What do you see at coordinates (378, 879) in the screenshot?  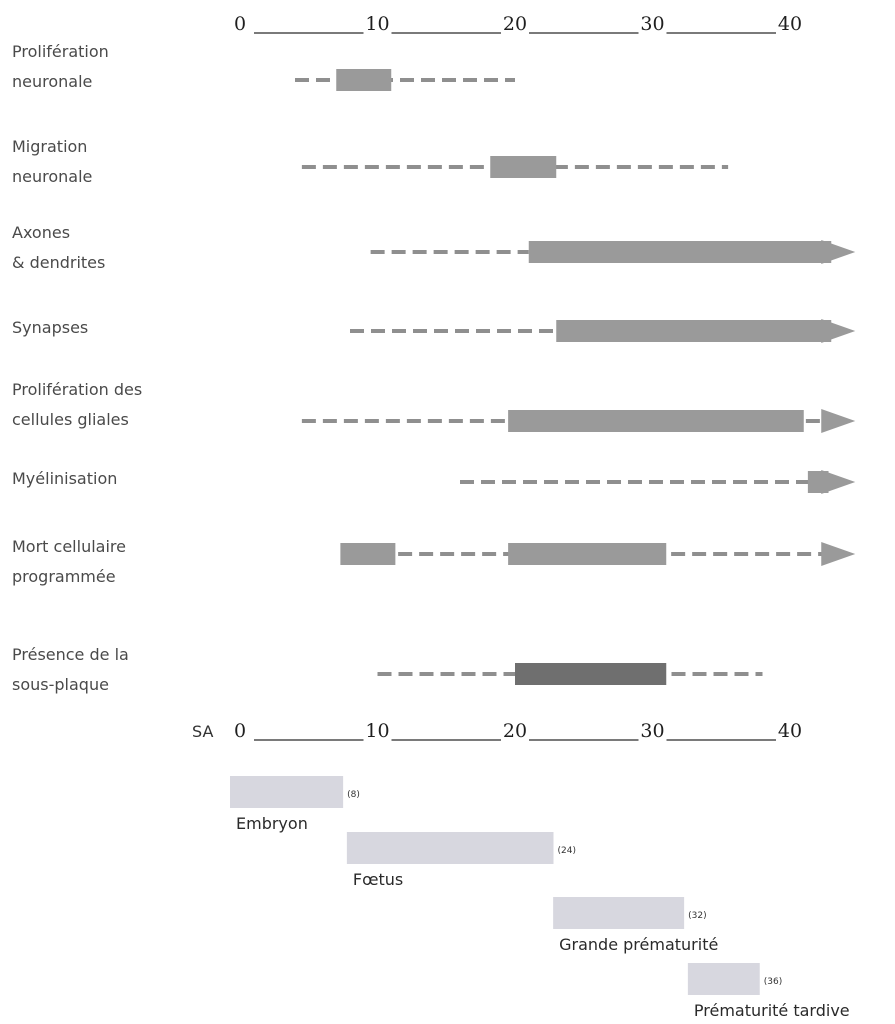 I see `period-label: Fœtus` at bounding box center [378, 879].